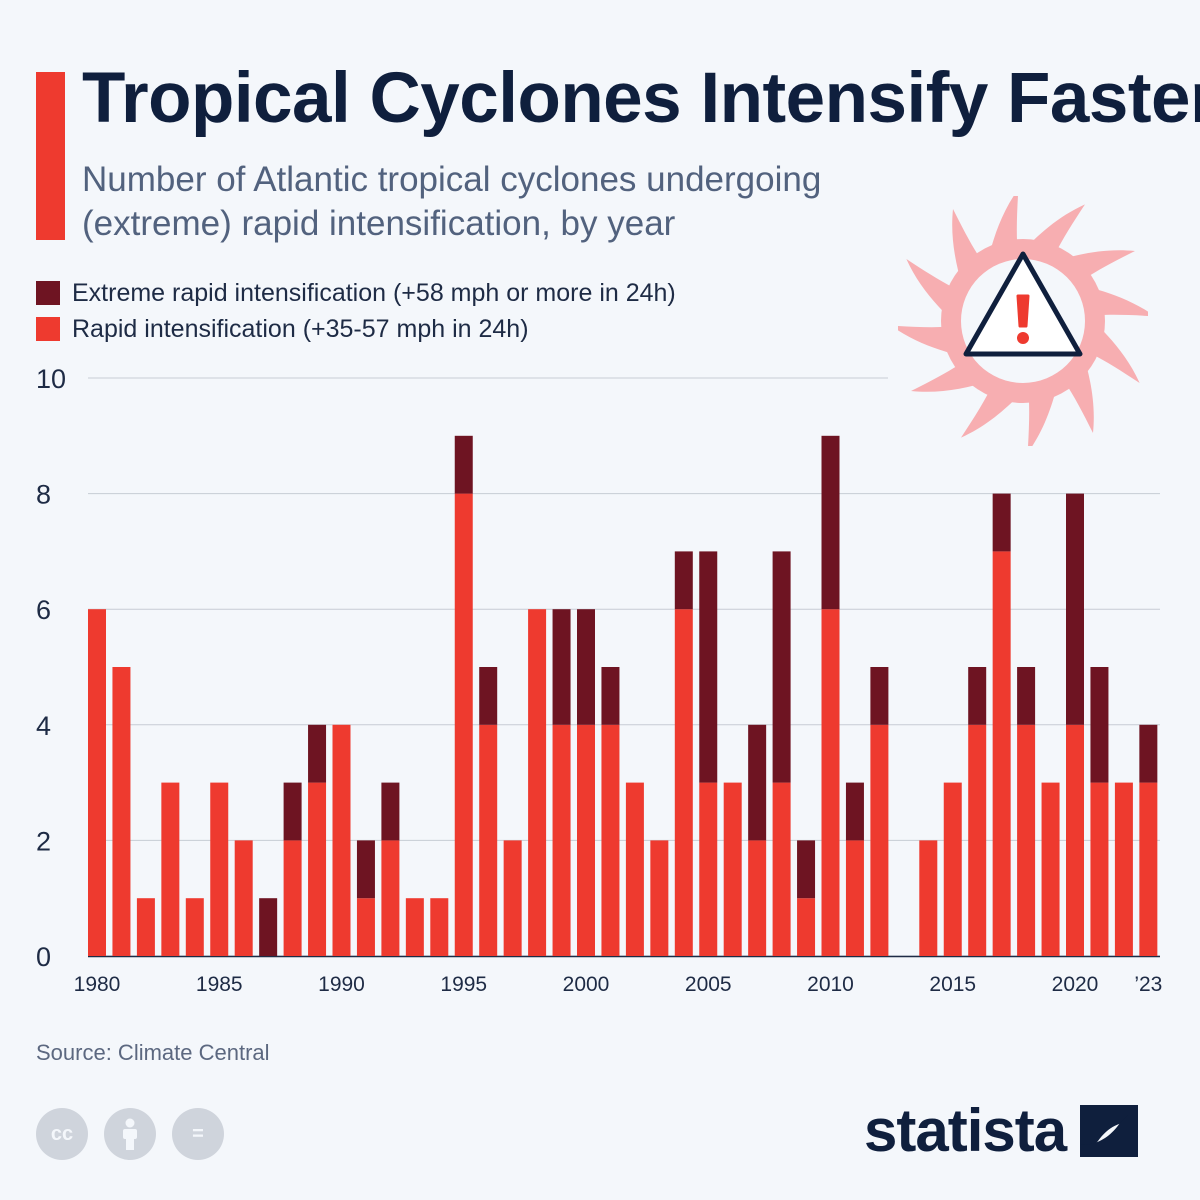  I want to click on bar-rapid-2012, so click(879, 840).